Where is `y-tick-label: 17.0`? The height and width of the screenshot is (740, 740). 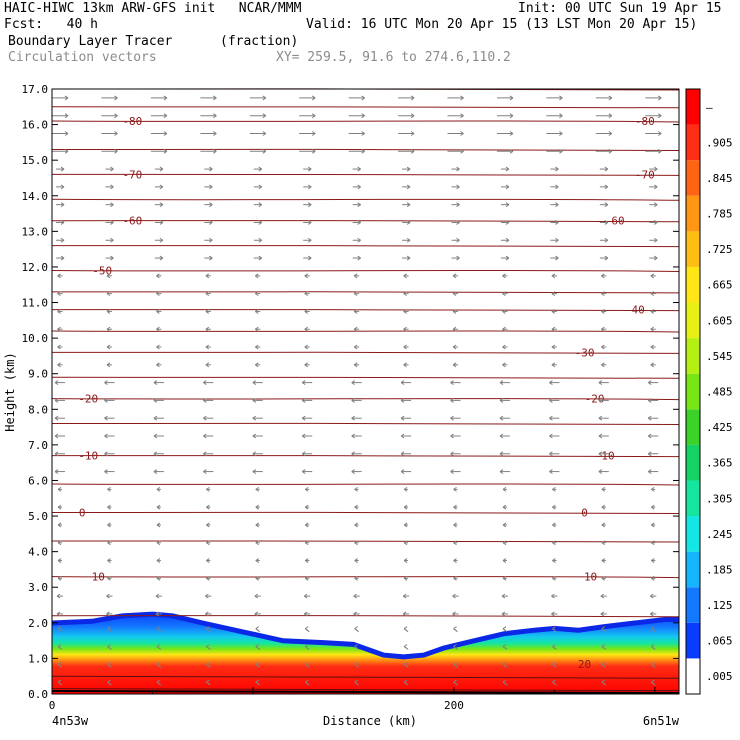 y-tick-label: 17.0 is located at coordinates (35, 89).